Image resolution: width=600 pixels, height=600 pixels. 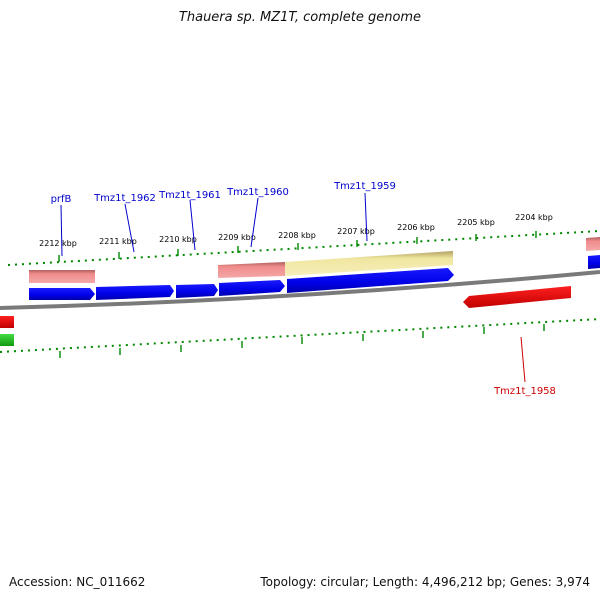 I want to click on reverse-gene-track, so click(x=285, y=307).